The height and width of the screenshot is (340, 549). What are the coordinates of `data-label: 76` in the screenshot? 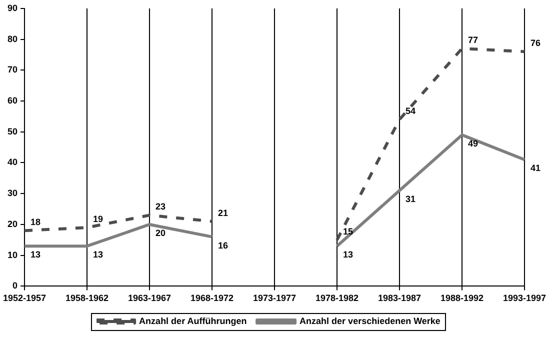 It's located at (535, 43).